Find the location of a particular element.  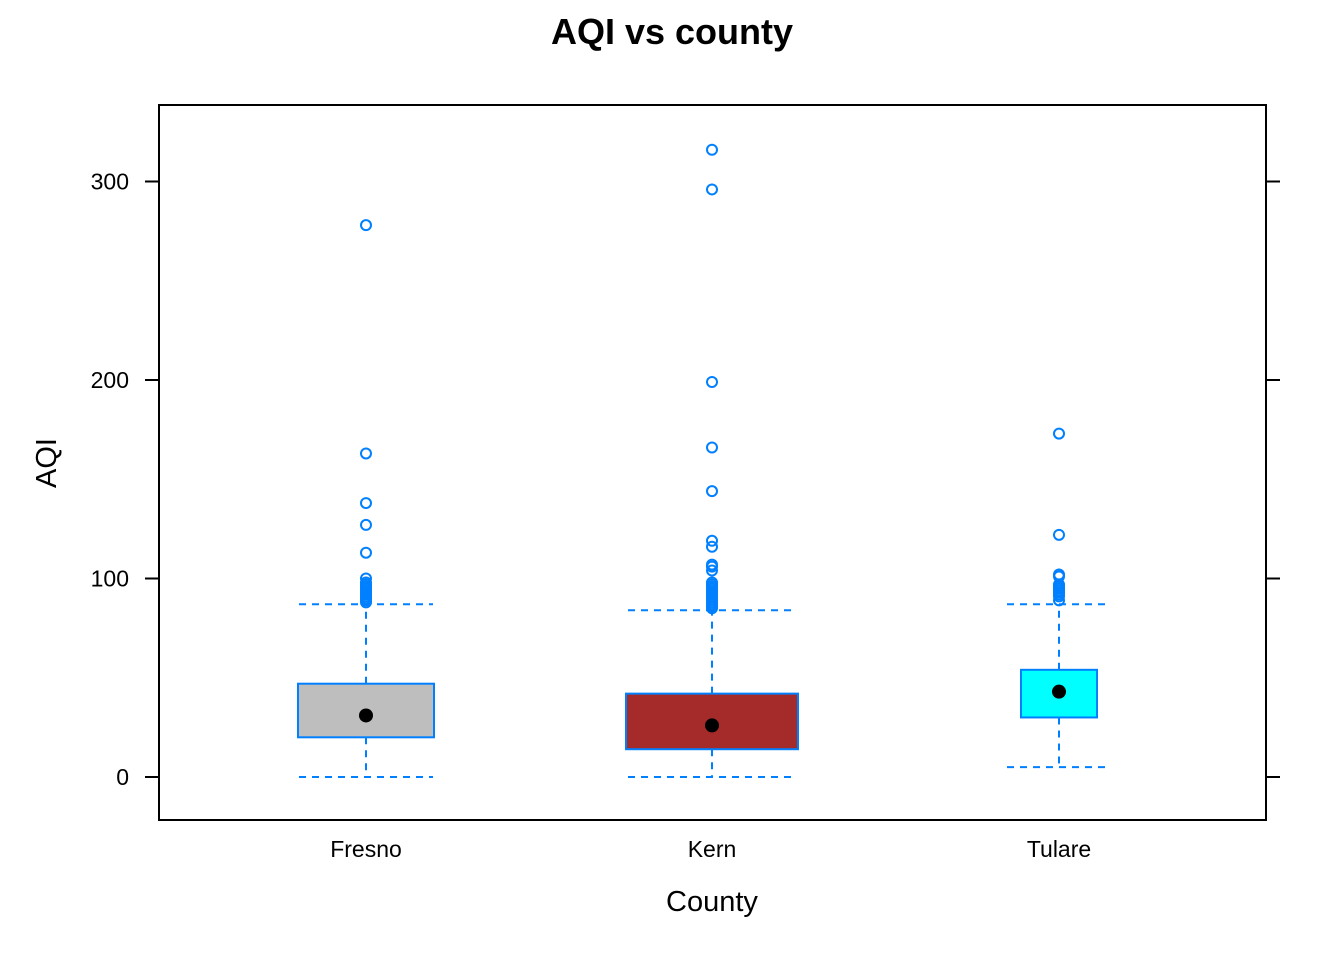

y-tick-label: 100 is located at coordinates (110, 579).